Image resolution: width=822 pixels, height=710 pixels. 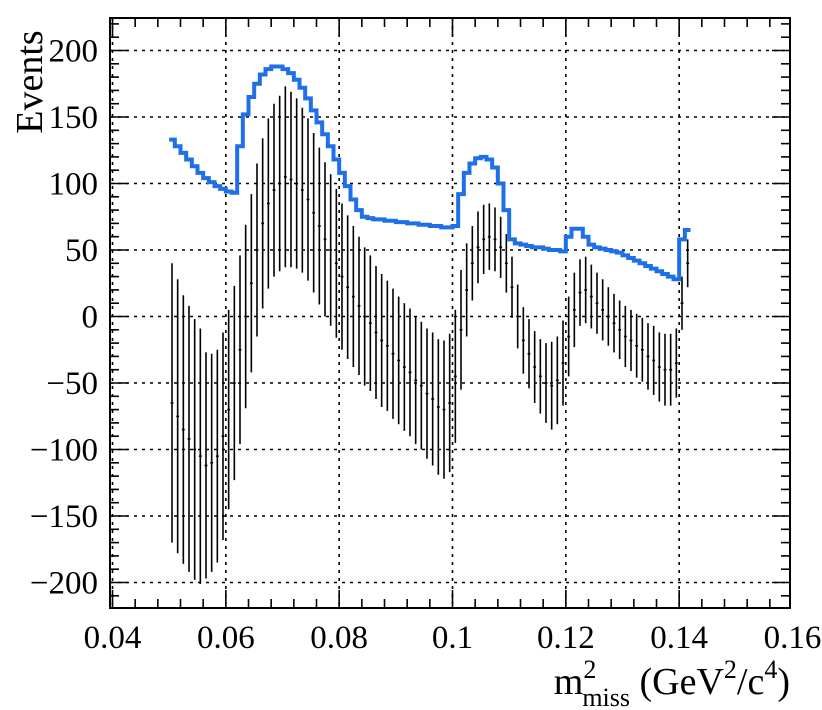 I want to click on y-tick-label: −100, so click(x=64, y=451).